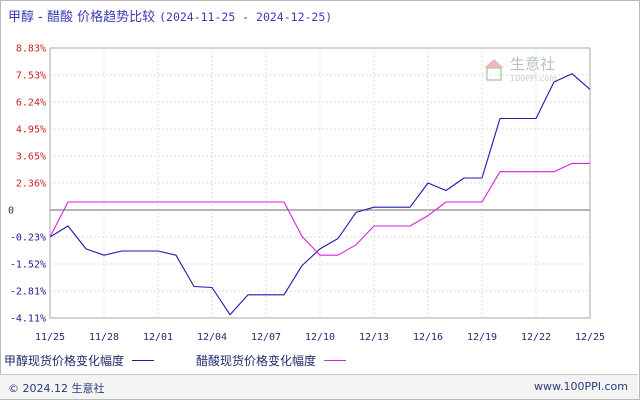  What do you see at coordinates (482, 337) in the screenshot?
I see `x-tick-label: 12/19` at bounding box center [482, 337].